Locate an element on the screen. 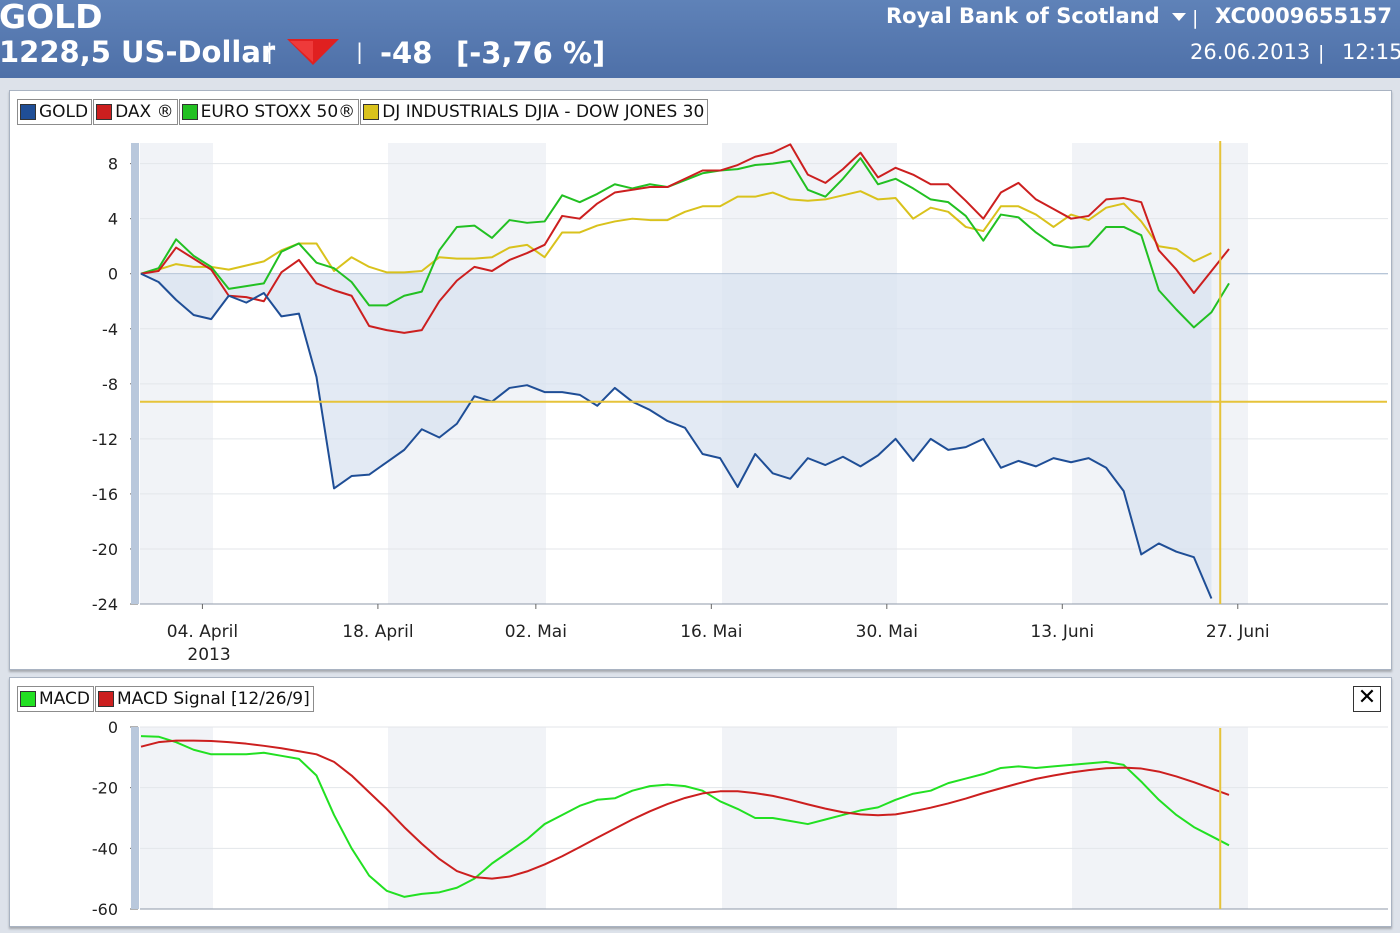 This screenshot has width=1400, height=933. price-value: 1228,5 US-Dollar is located at coordinates (138, 52).